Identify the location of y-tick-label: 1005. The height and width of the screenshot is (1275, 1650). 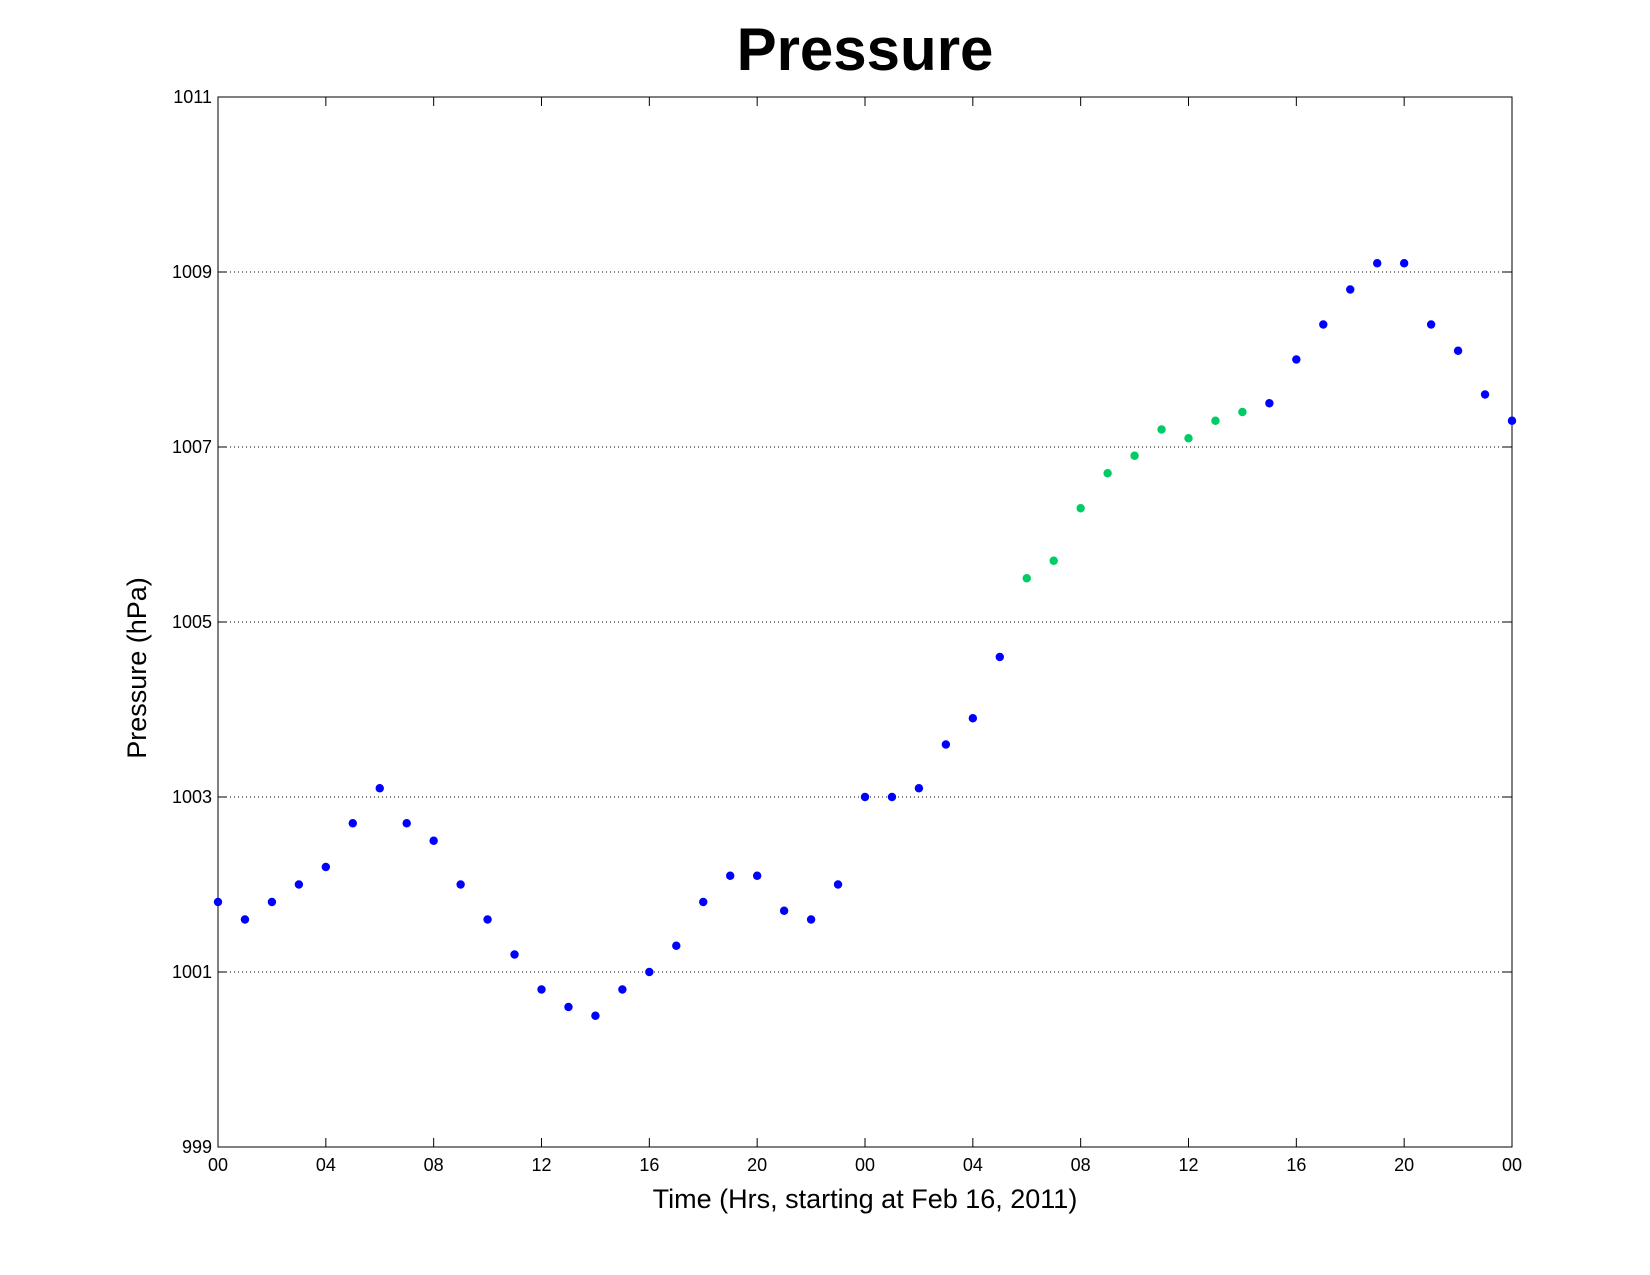
(192, 622).